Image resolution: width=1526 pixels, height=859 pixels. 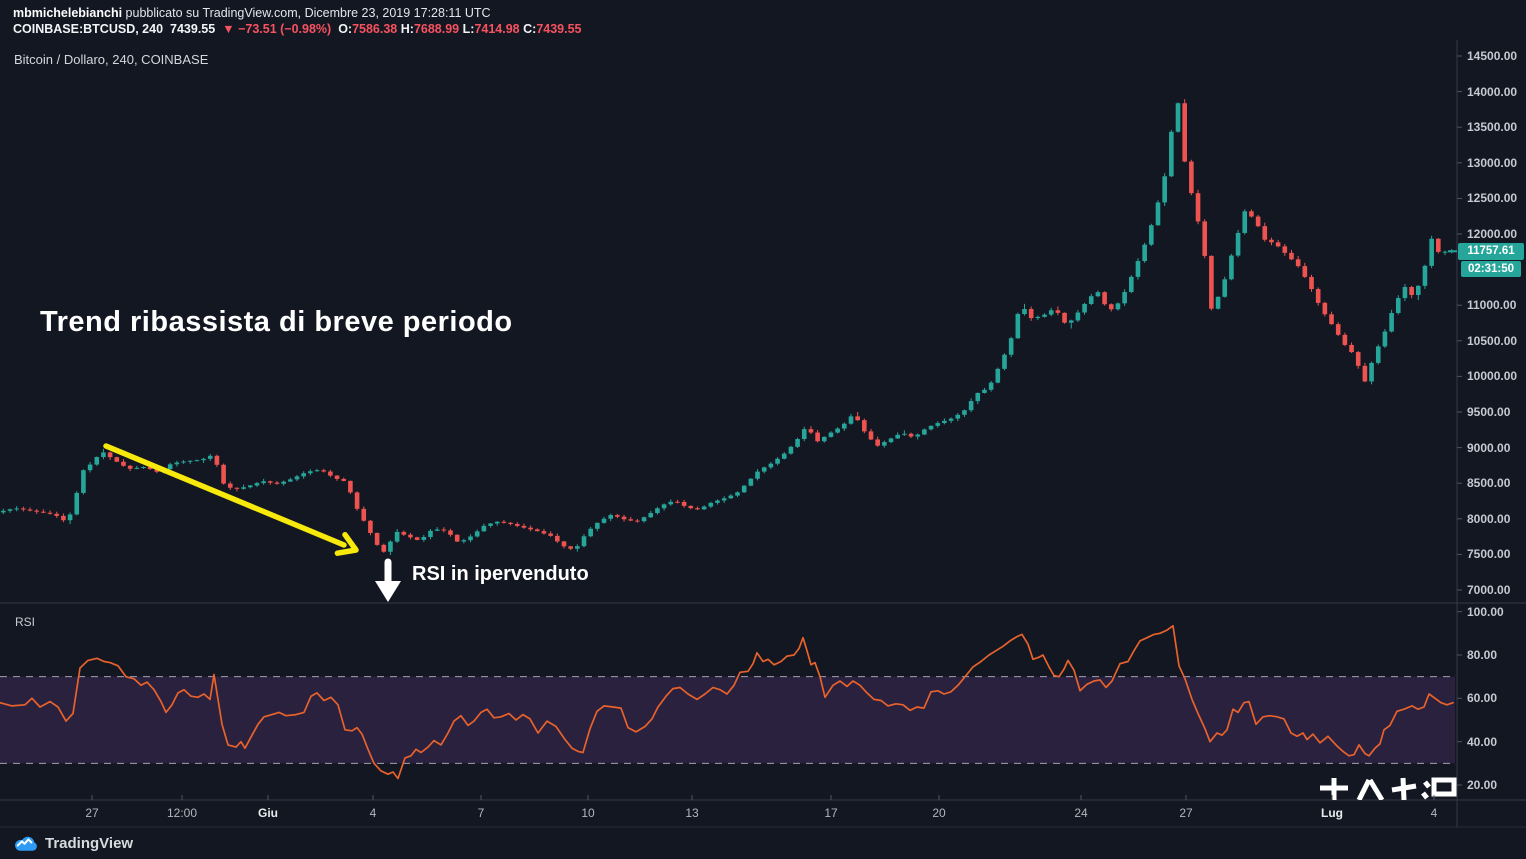 I want to click on time-tick-label: Giu, so click(x=268, y=813).